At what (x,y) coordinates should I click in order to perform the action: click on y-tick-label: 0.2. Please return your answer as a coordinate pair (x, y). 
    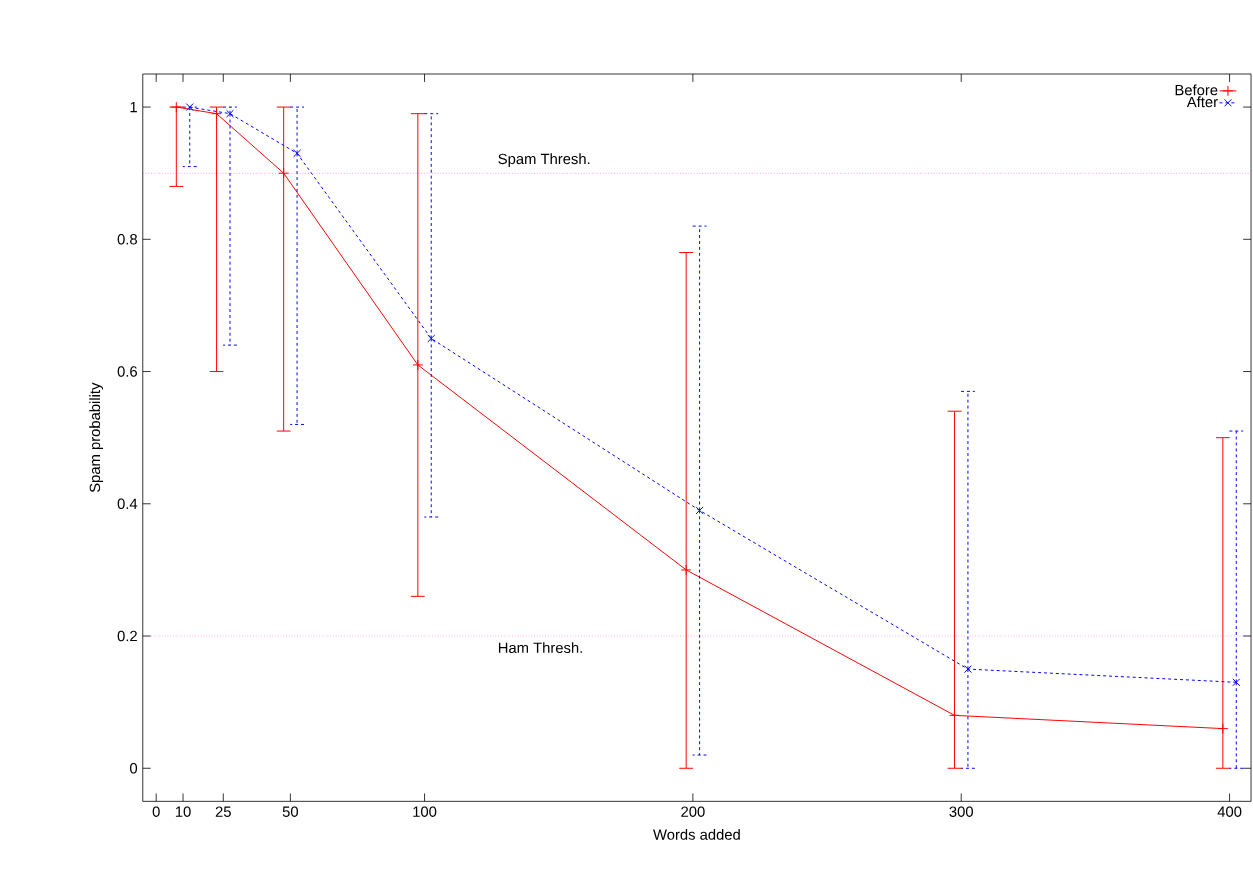
    Looking at the image, I should click on (127, 636).